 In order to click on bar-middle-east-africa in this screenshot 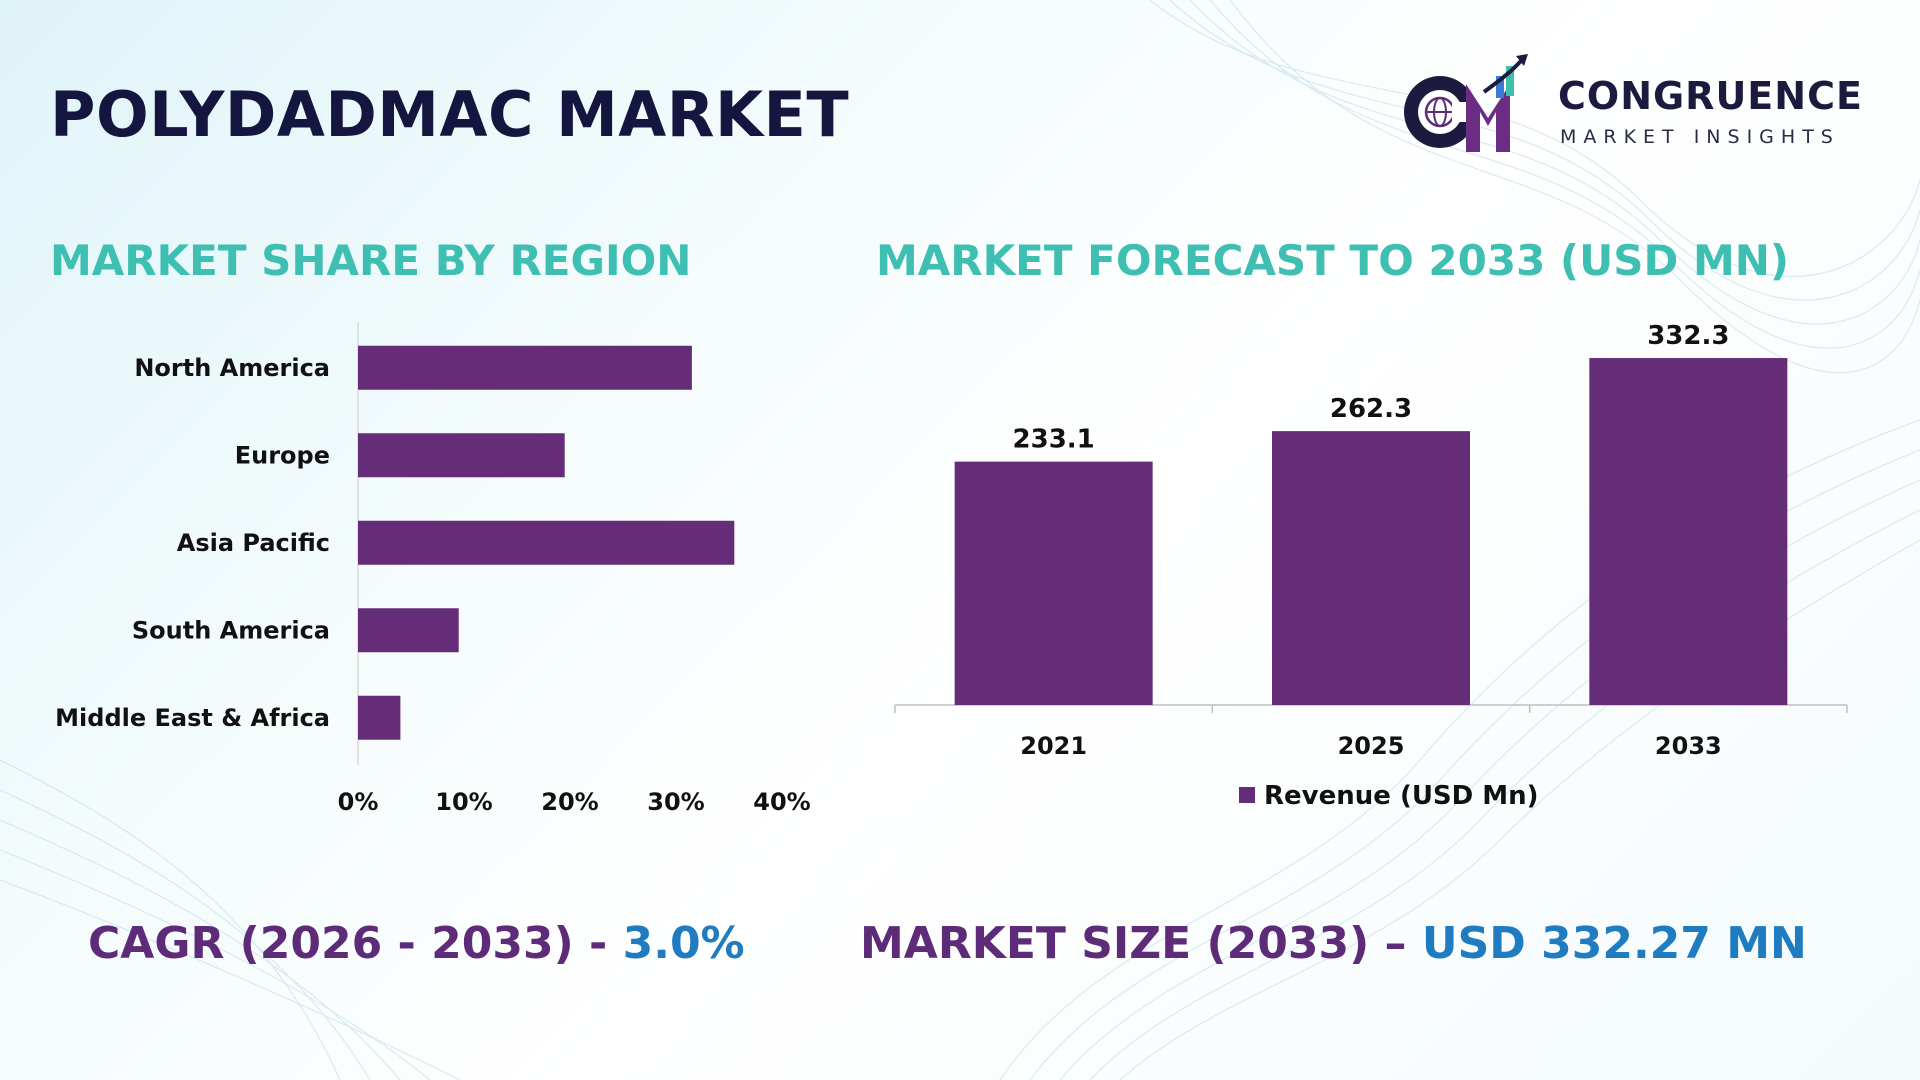, I will do `click(379, 717)`.